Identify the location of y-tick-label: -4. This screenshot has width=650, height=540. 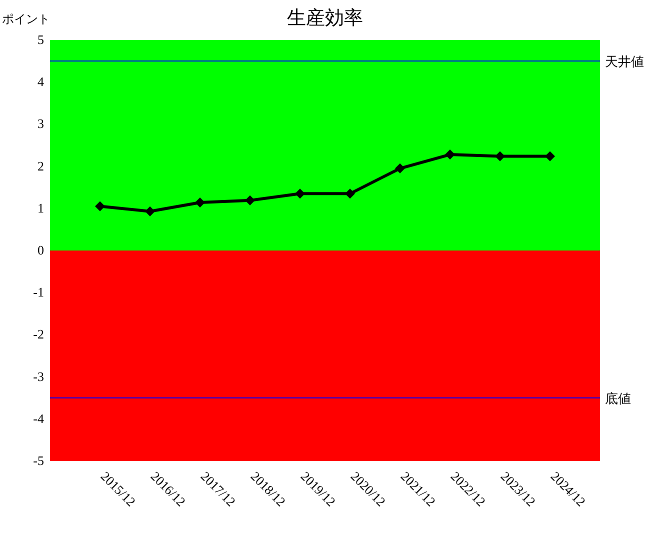
(38, 418).